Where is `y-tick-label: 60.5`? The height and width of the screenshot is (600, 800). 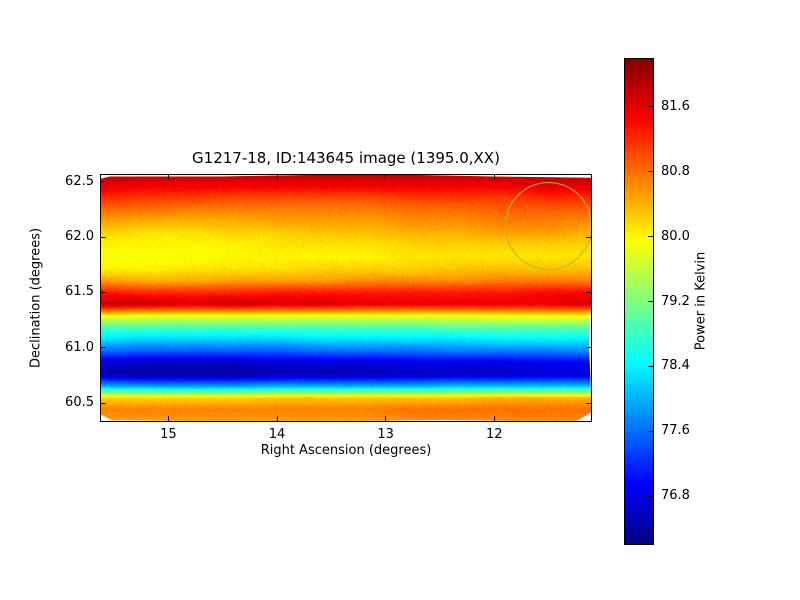 y-tick-label: 60.5 is located at coordinates (79, 403).